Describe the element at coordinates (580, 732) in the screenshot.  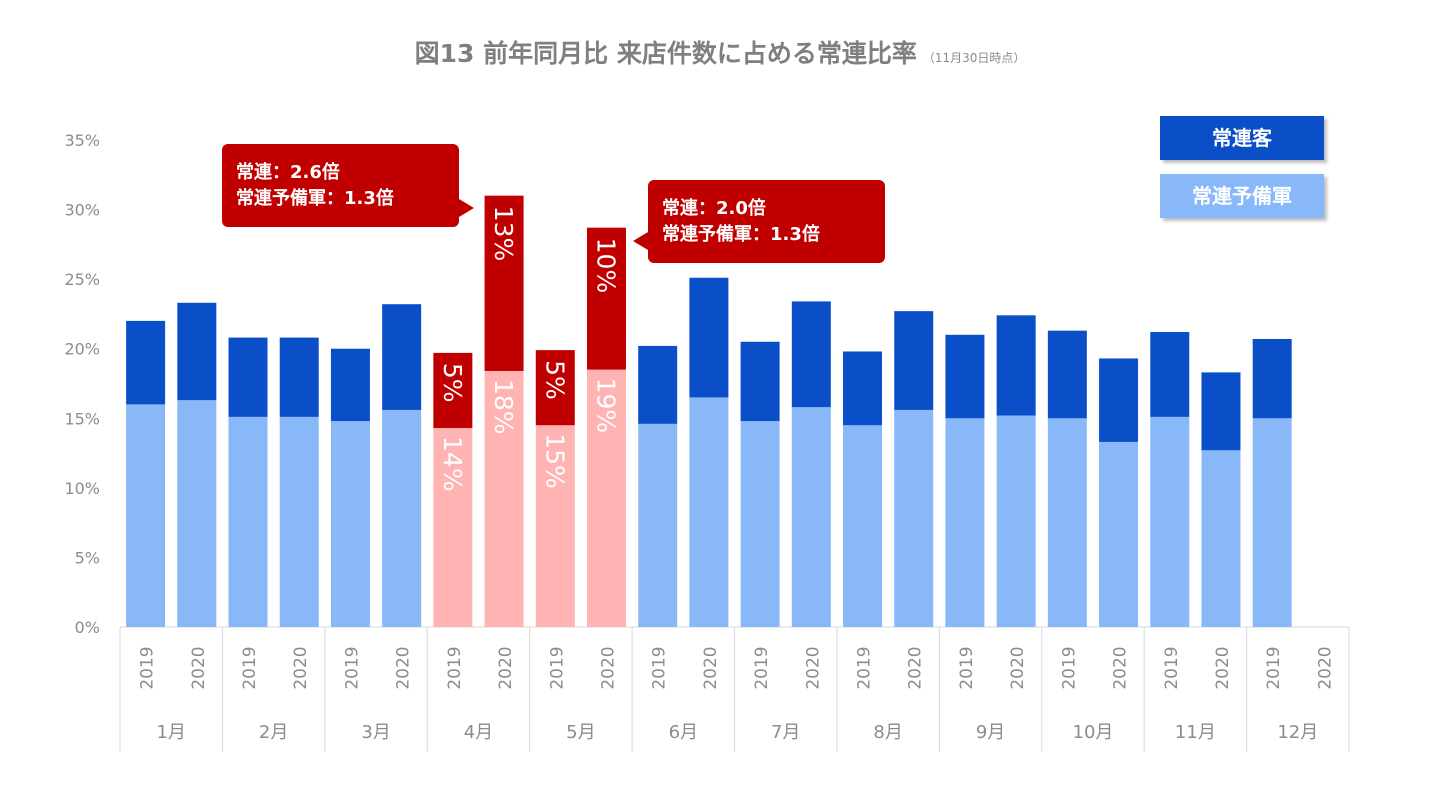
I see `x-tick-label-month: 5月` at that location.